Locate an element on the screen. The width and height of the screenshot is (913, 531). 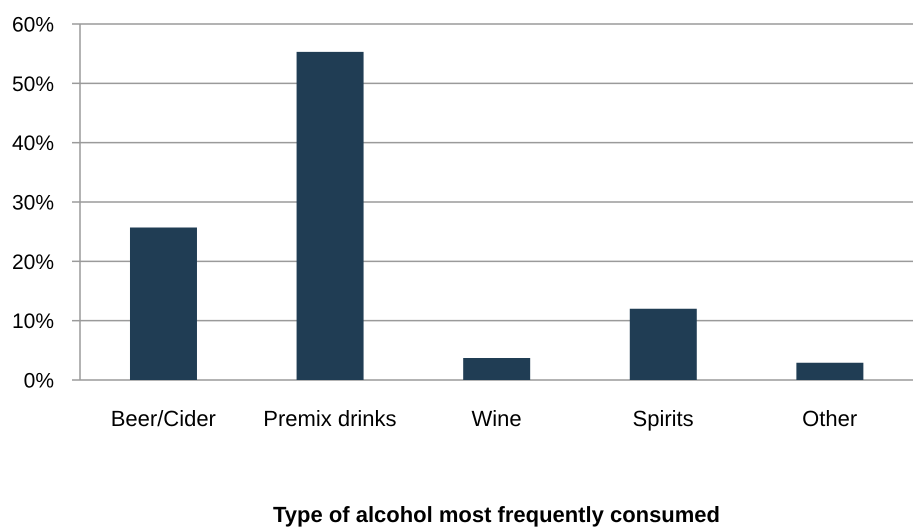
y-tick-label: 20% is located at coordinates (33, 262).